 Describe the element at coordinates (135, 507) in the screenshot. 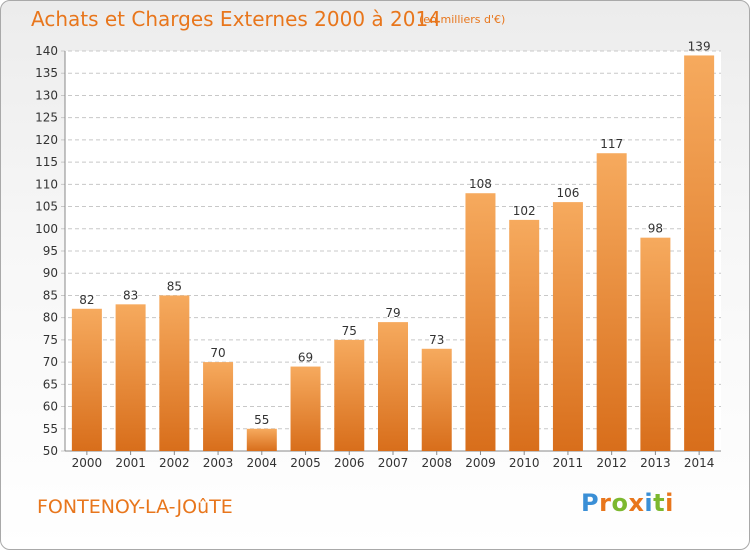

I see `commune-name: FONTENOY-LA-JOûTE` at that location.